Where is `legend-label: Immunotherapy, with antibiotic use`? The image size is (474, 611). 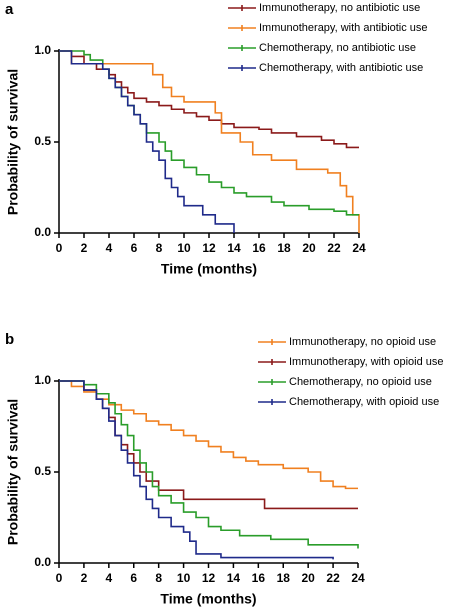 legend-label: Immunotherapy, with antibiotic use is located at coordinates (343, 28).